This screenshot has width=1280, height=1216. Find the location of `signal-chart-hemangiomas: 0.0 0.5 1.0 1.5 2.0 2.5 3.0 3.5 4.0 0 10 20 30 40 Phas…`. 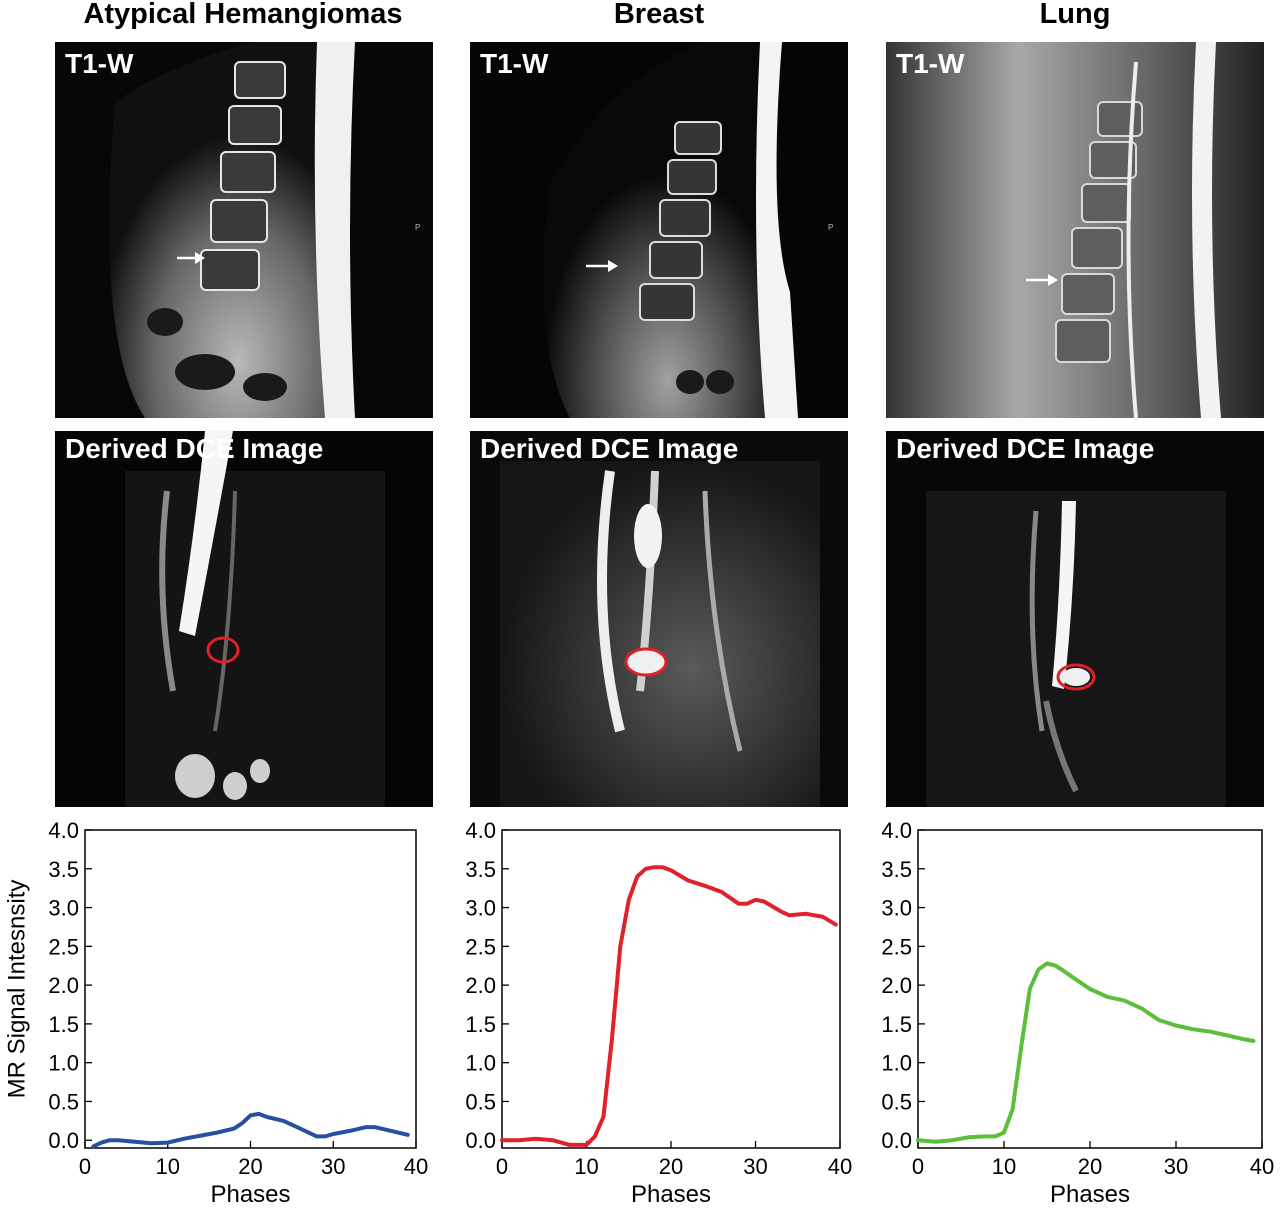

signal-chart-hemangiomas: 0.0 0.5 1.0 1.5 2.0 2.5 3.0 3.5 4.0 0 10 20 30 40 Phas… is located at coordinates (215, 1013).